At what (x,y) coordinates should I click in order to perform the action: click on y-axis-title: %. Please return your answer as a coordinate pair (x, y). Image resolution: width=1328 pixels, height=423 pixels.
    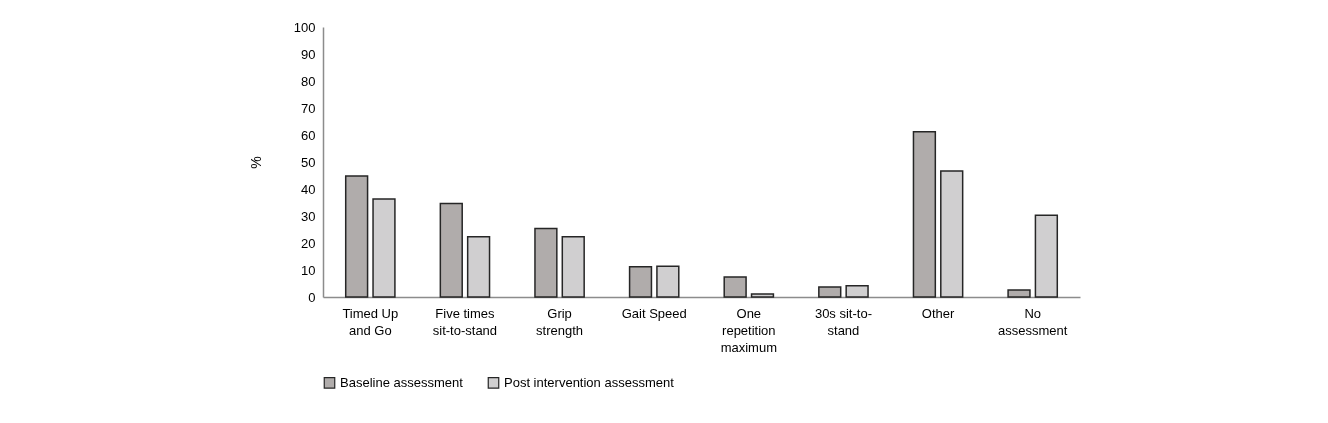
    Looking at the image, I should click on (255, 162).